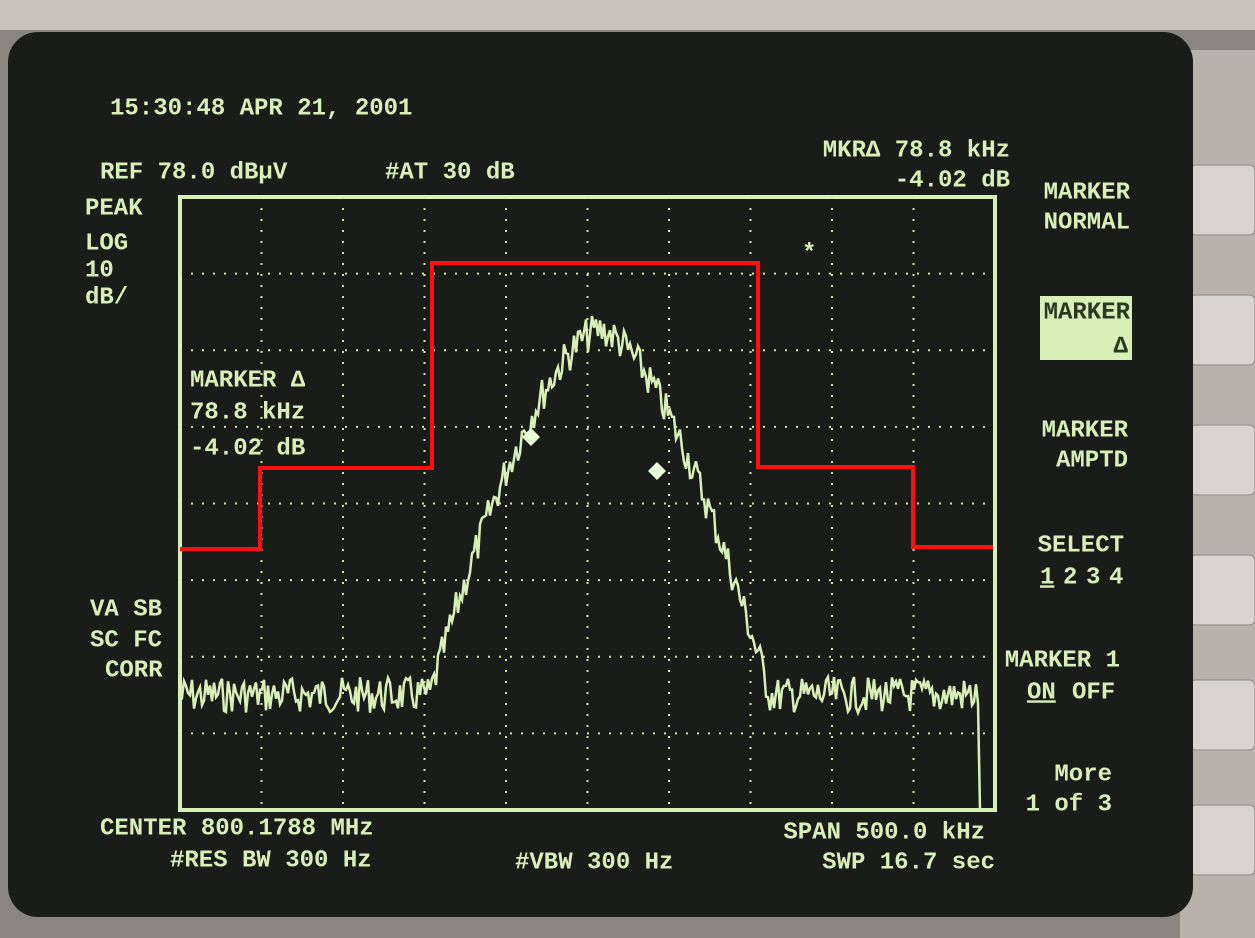 The height and width of the screenshot is (938, 1255). I want to click on span: SPAN 500.0 kHz, so click(884, 832).